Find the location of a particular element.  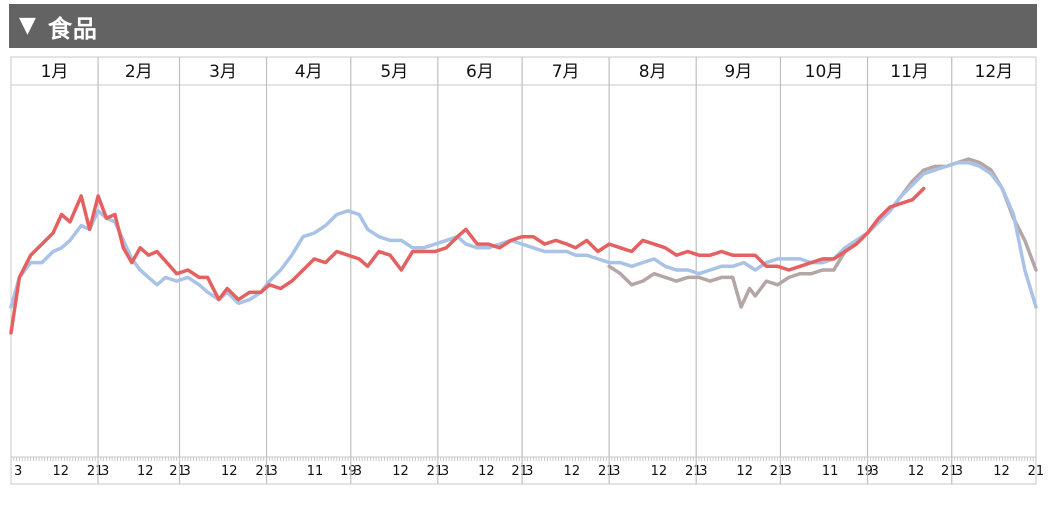

month-label: 8月 is located at coordinates (653, 72).